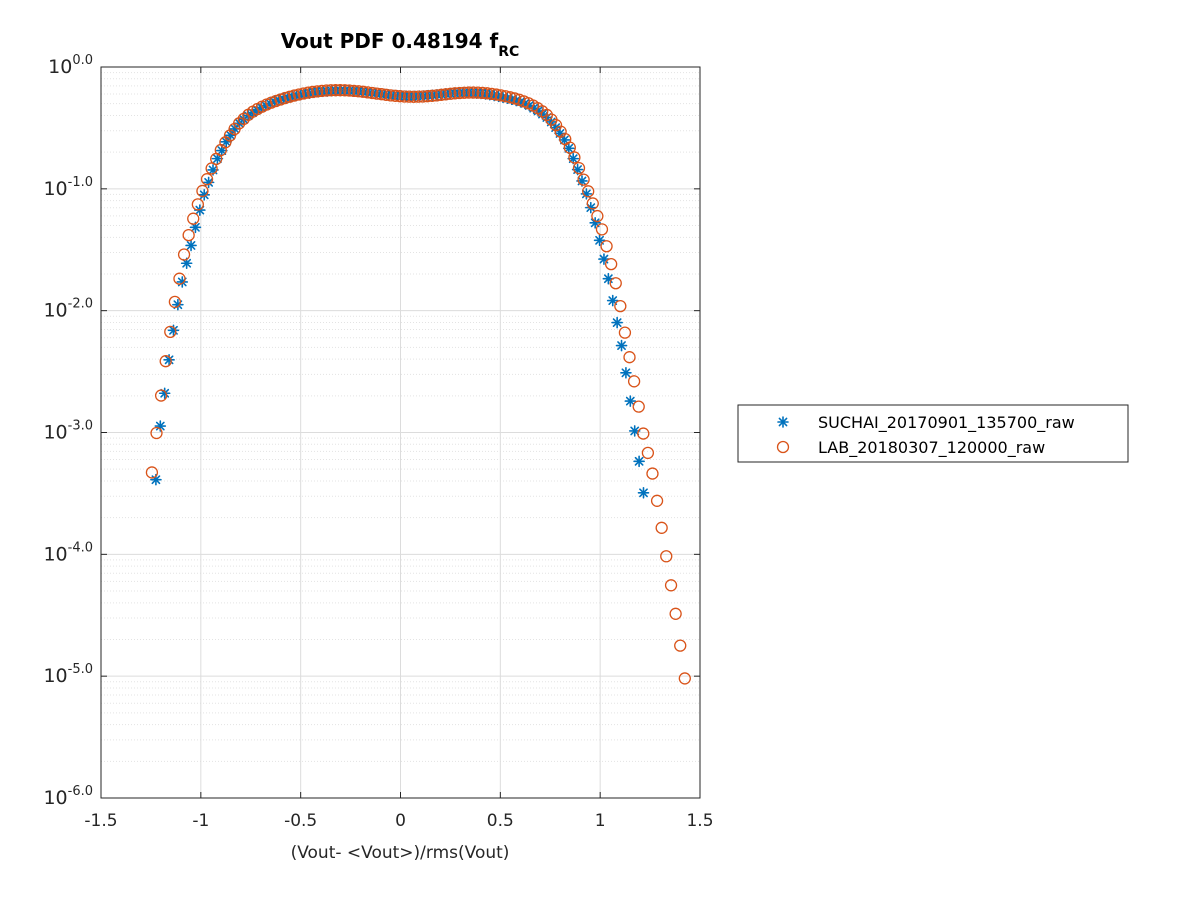  I want to click on y-tick-label: 10-4.0, so click(68, 552).